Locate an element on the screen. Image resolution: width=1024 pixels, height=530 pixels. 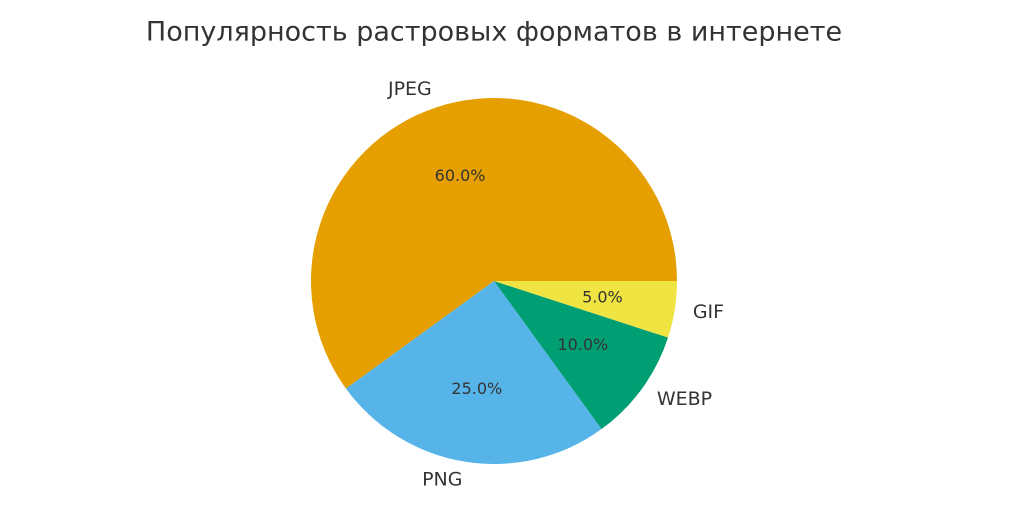
value-label: 10.0% is located at coordinates (582, 344).